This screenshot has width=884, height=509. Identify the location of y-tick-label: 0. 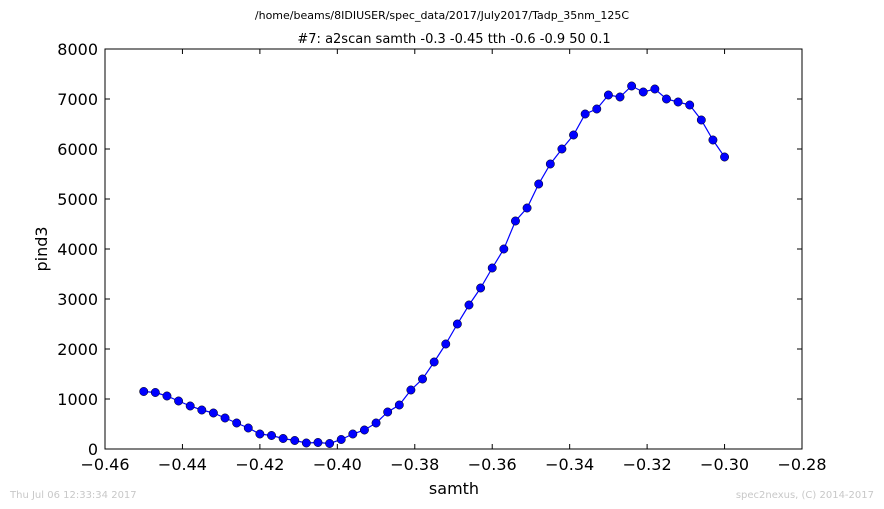
(93, 449).